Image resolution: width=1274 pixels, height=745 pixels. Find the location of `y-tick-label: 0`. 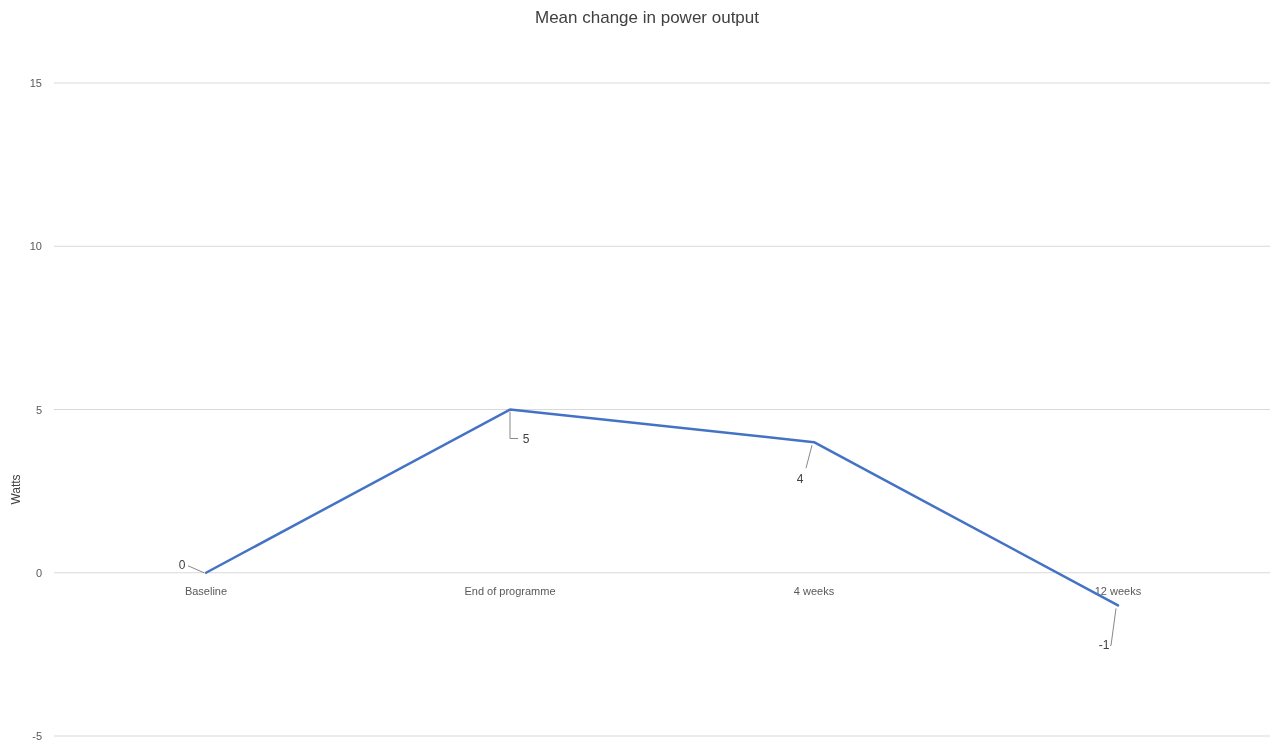

y-tick-label: 0 is located at coordinates (38, 572).